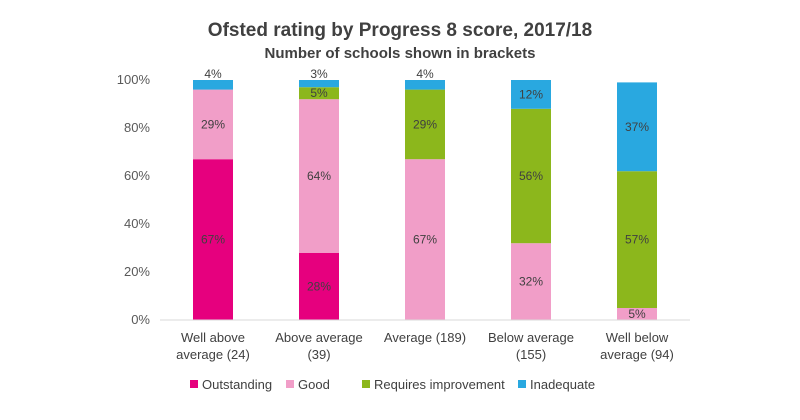 The height and width of the screenshot is (420, 800). What do you see at coordinates (562, 384) in the screenshot?
I see `legend-label: Inadequate` at bounding box center [562, 384].